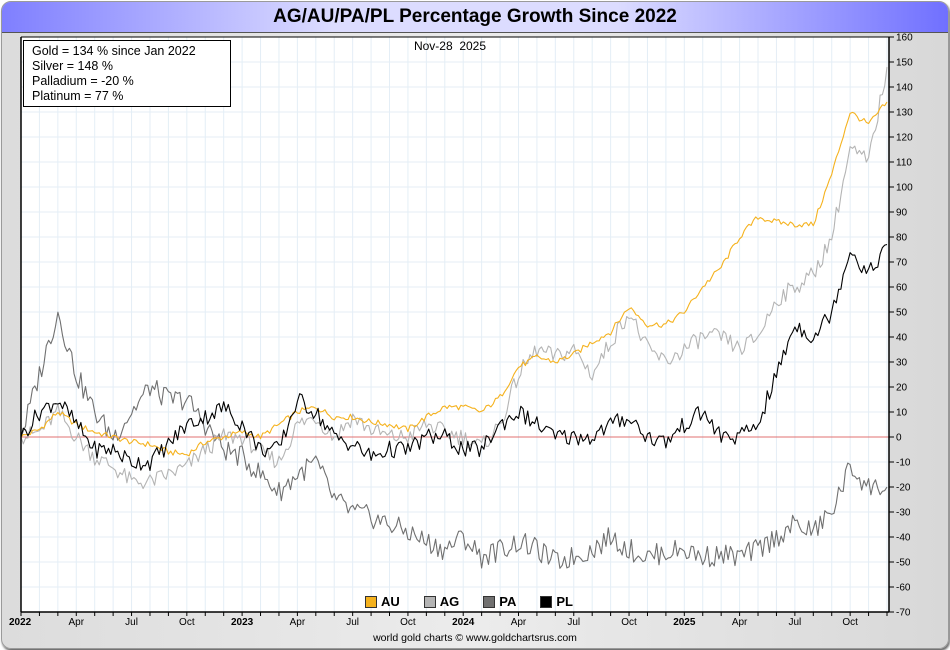 The image size is (950, 650). What do you see at coordinates (242, 622) in the screenshot?
I see `x-tick-label: 2023` at bounding box center [242, 622].